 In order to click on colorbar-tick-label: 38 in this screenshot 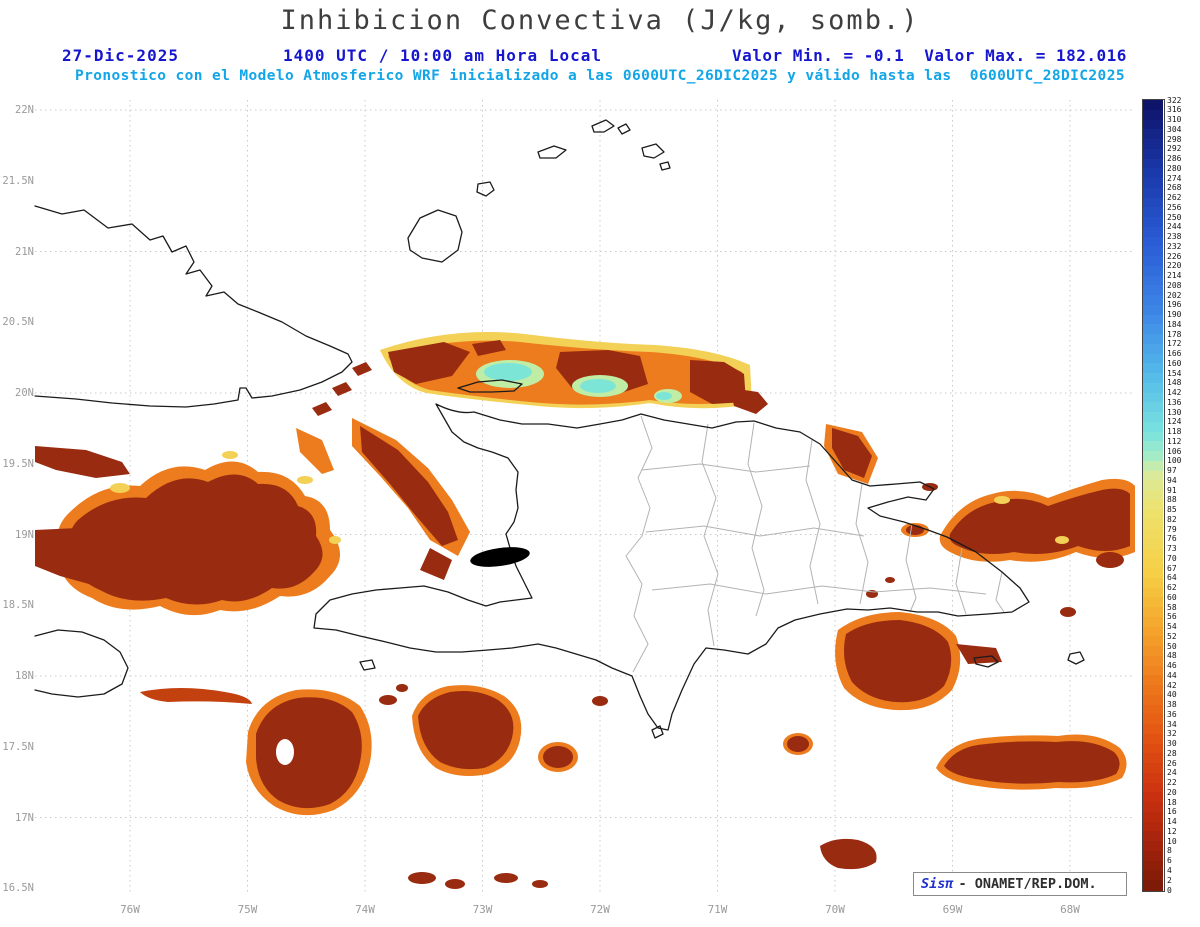, I will do `click(1172, 705)`.